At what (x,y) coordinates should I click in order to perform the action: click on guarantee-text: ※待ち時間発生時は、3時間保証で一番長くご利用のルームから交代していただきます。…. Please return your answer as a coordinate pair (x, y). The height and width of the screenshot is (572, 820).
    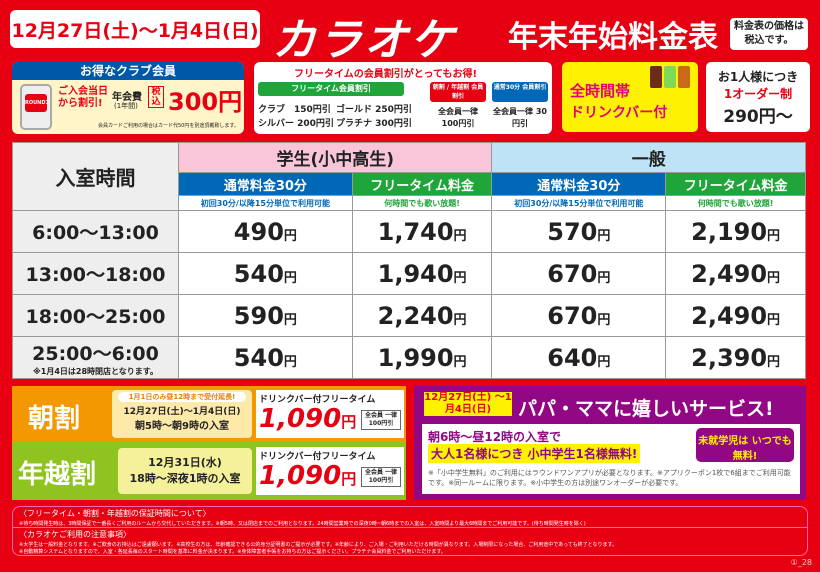
    Looking at the image, I should click on (302, 524).